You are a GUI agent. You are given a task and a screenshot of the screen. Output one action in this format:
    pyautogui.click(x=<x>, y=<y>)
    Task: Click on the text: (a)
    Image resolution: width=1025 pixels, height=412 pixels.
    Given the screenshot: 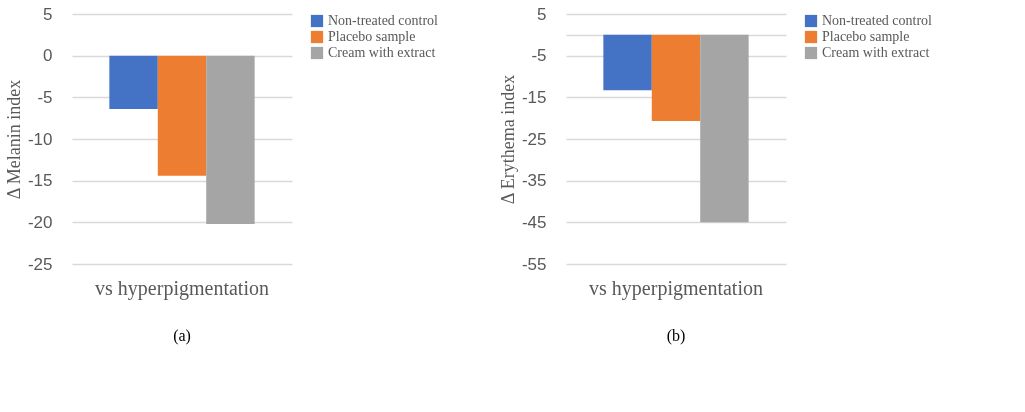 What is the action you would take?
    pyautogui.click(x=182, y=336)
    